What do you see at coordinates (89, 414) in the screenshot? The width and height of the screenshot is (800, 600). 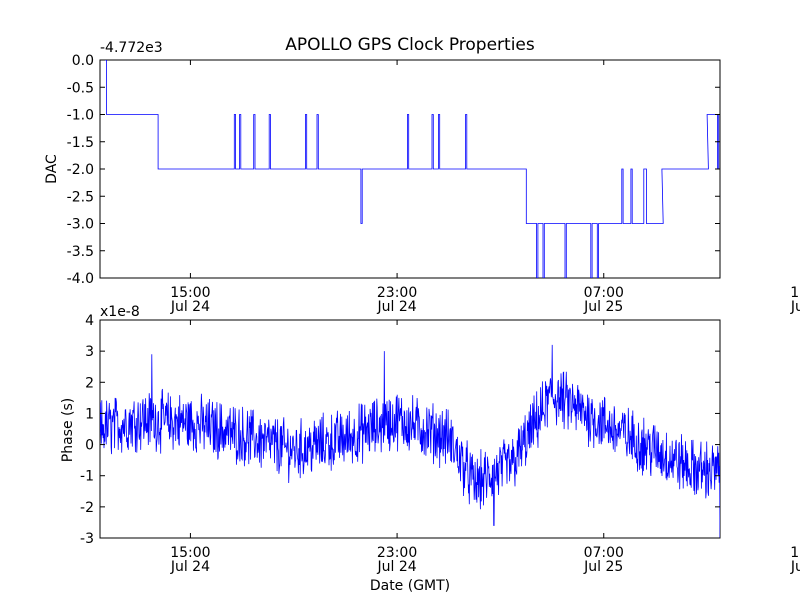 I see `y-tick-label: 1` at bounding box center [89, 414].